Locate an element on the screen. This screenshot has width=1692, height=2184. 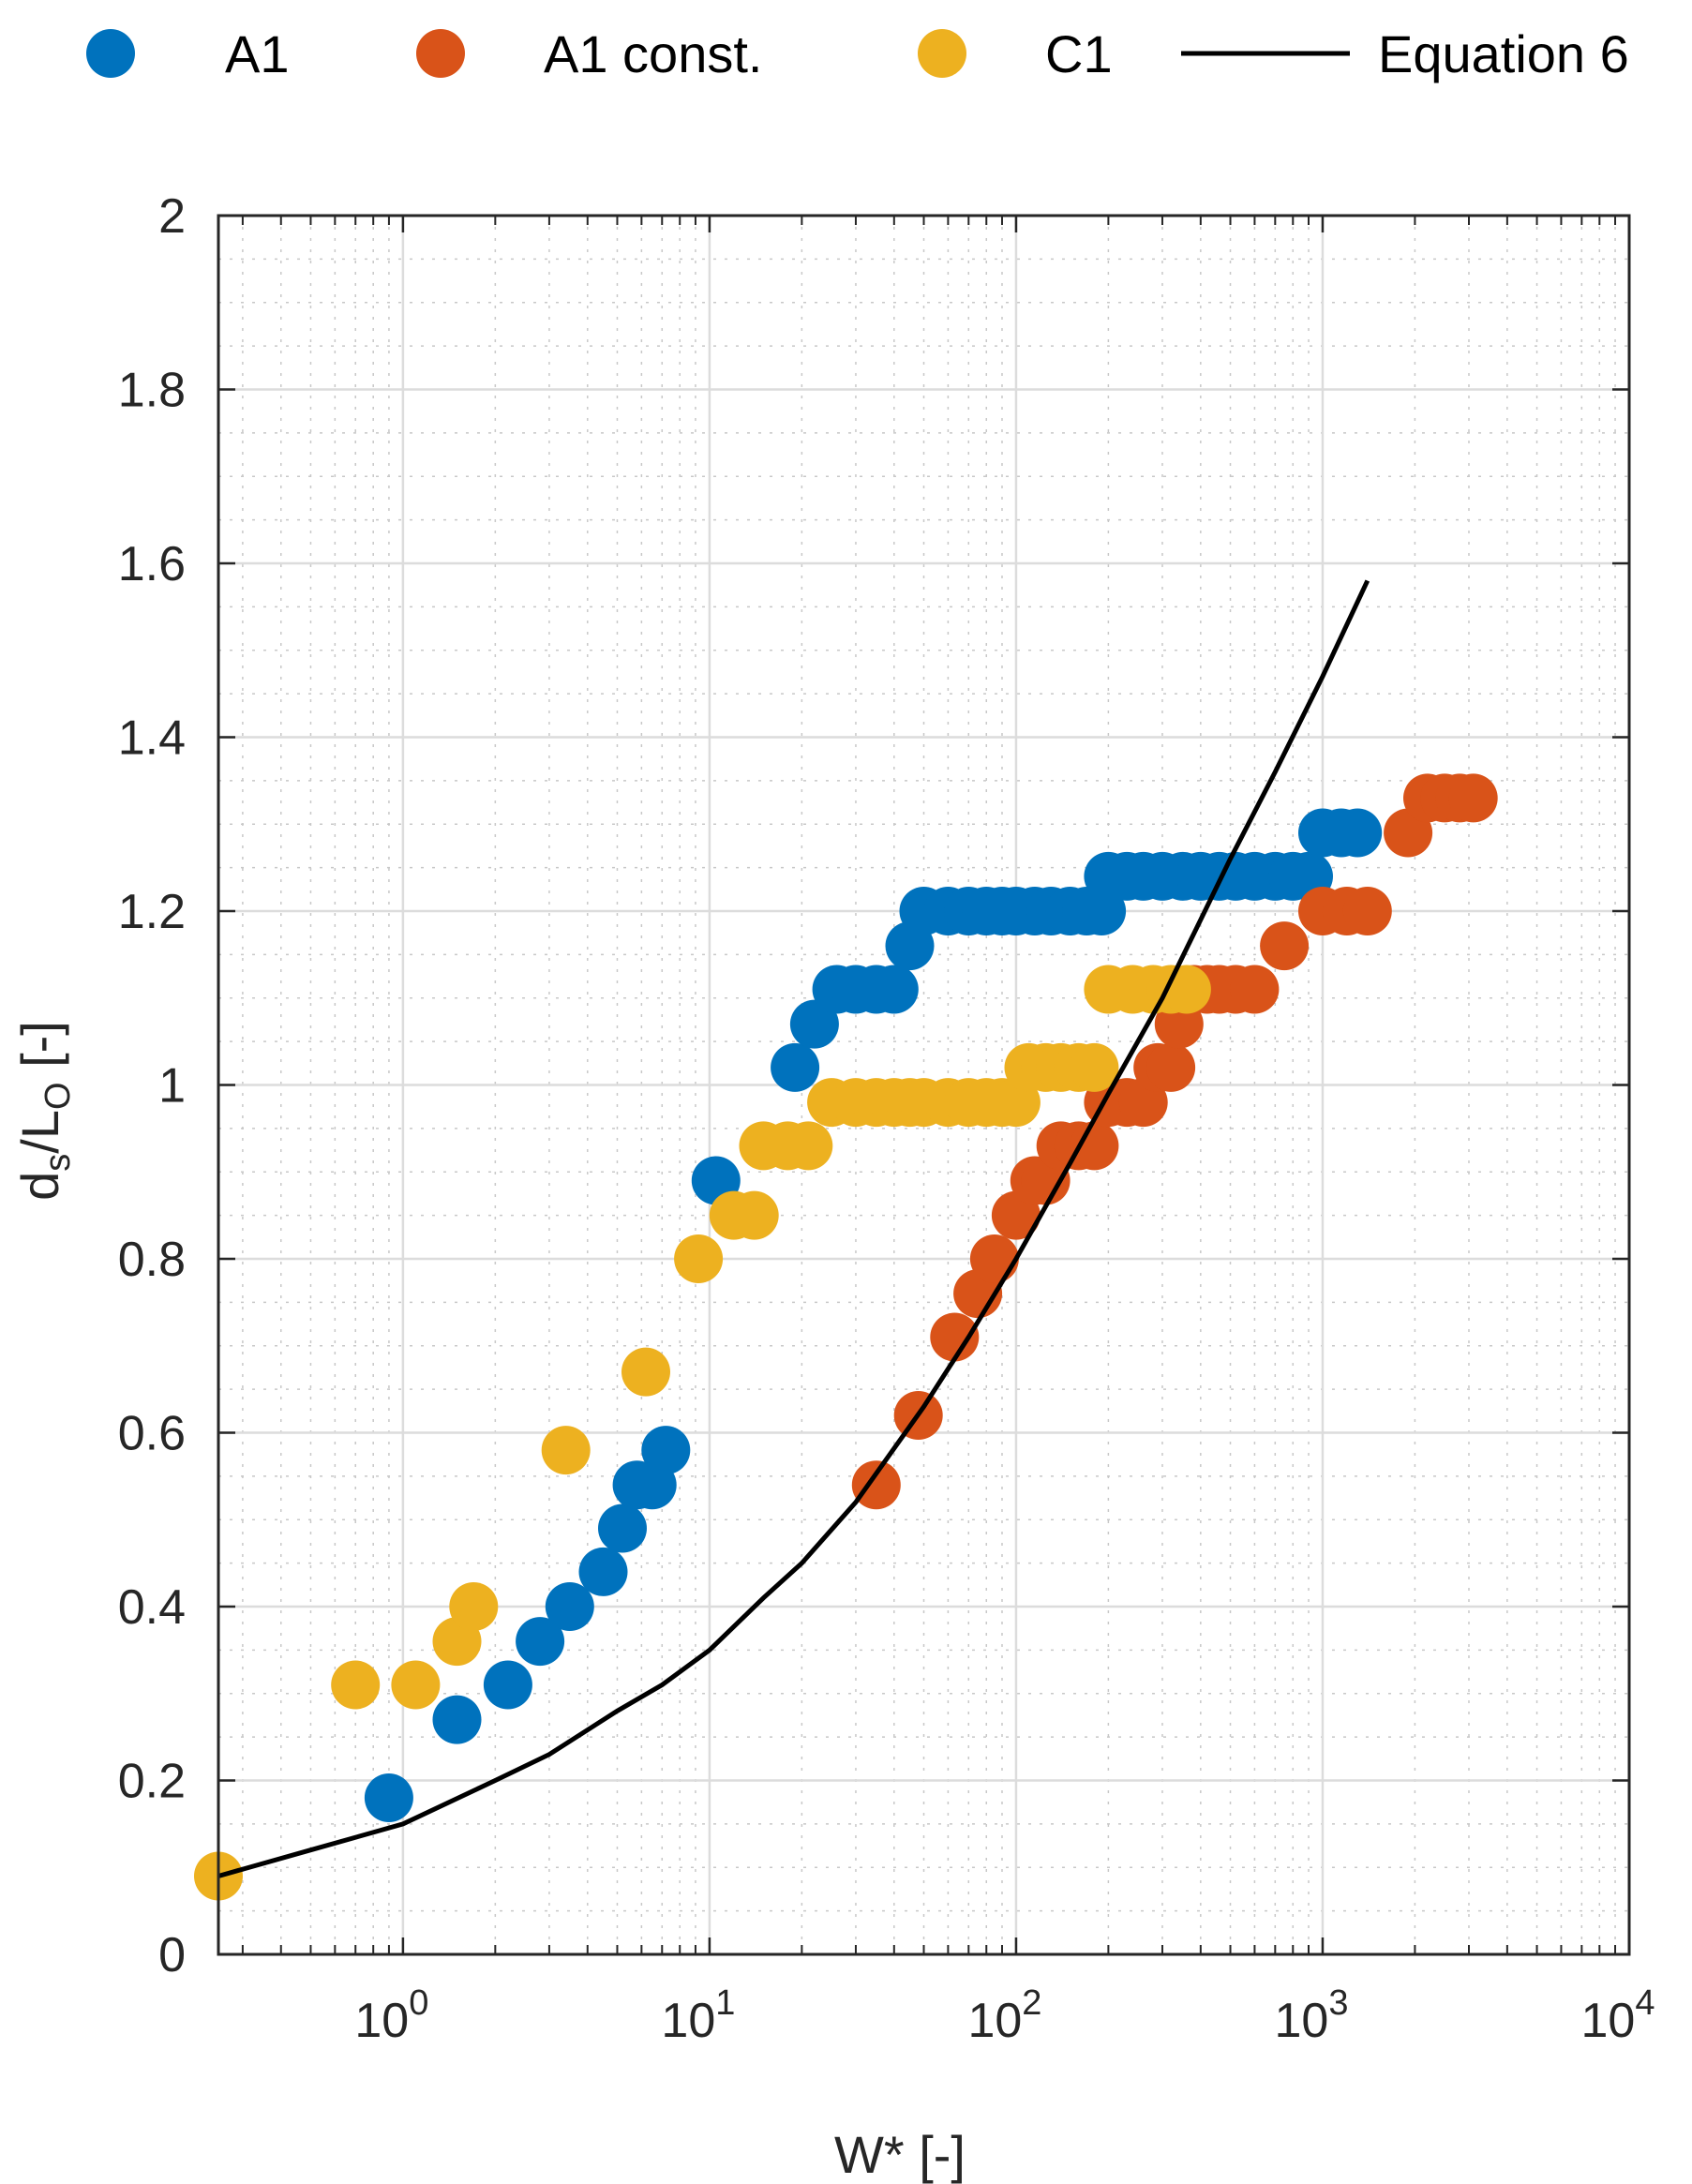
y-axis-title: ds/LO [-] is located at coordinates (44, 1111).